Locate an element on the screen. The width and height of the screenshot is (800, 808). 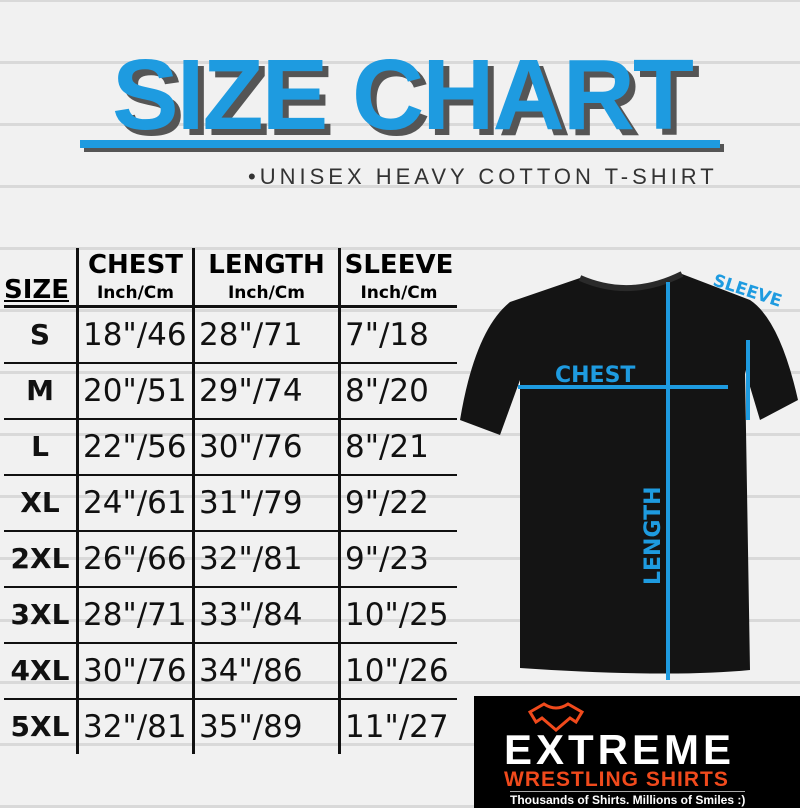
chest-diagram-label: CHEST is located at coordinates (595, 375).